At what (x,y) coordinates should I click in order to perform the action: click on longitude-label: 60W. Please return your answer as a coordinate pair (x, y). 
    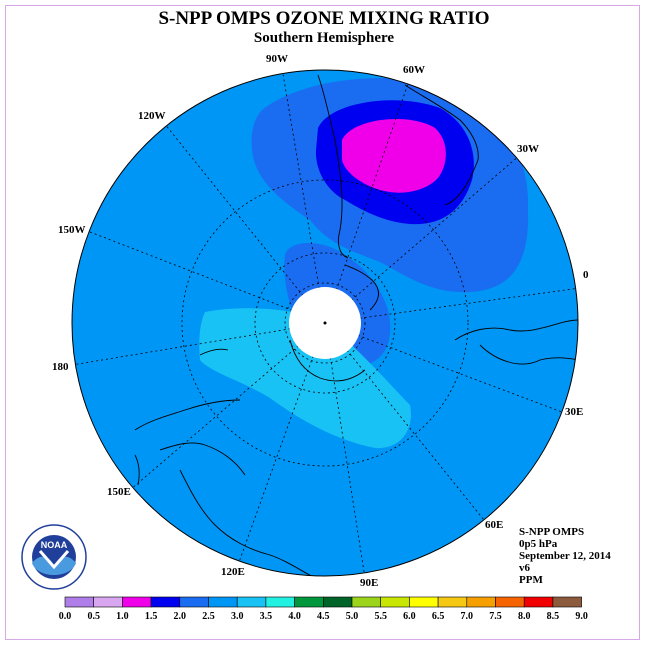
    Looking at the image, I should click on (414, 70).